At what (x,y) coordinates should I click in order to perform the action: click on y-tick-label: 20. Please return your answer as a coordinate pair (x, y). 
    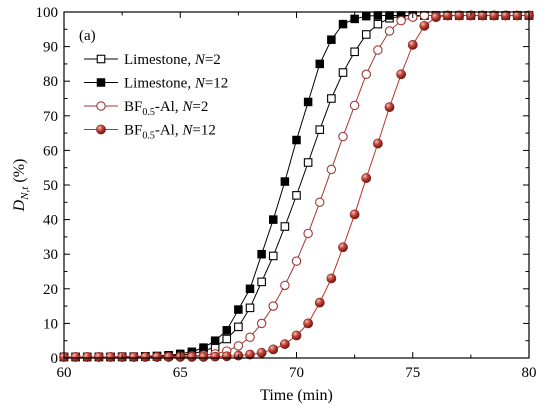
    Looking at the image, I should click on (50, 290).